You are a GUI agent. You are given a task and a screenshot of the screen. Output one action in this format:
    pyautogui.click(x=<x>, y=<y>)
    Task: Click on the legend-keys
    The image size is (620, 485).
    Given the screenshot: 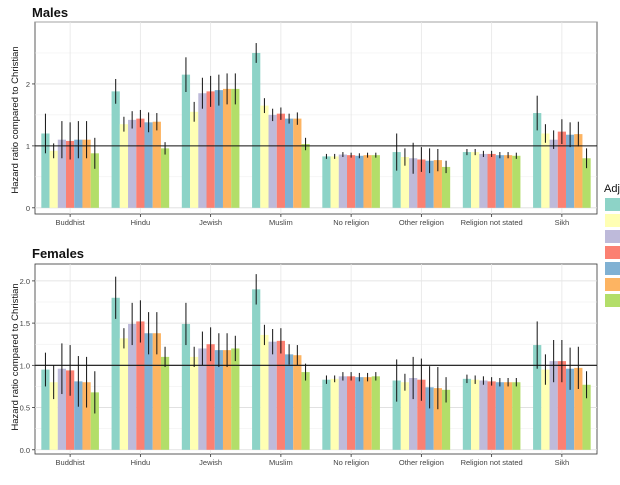 What is the action you would take?
    pyautogui.click(x=612, y=252)
    